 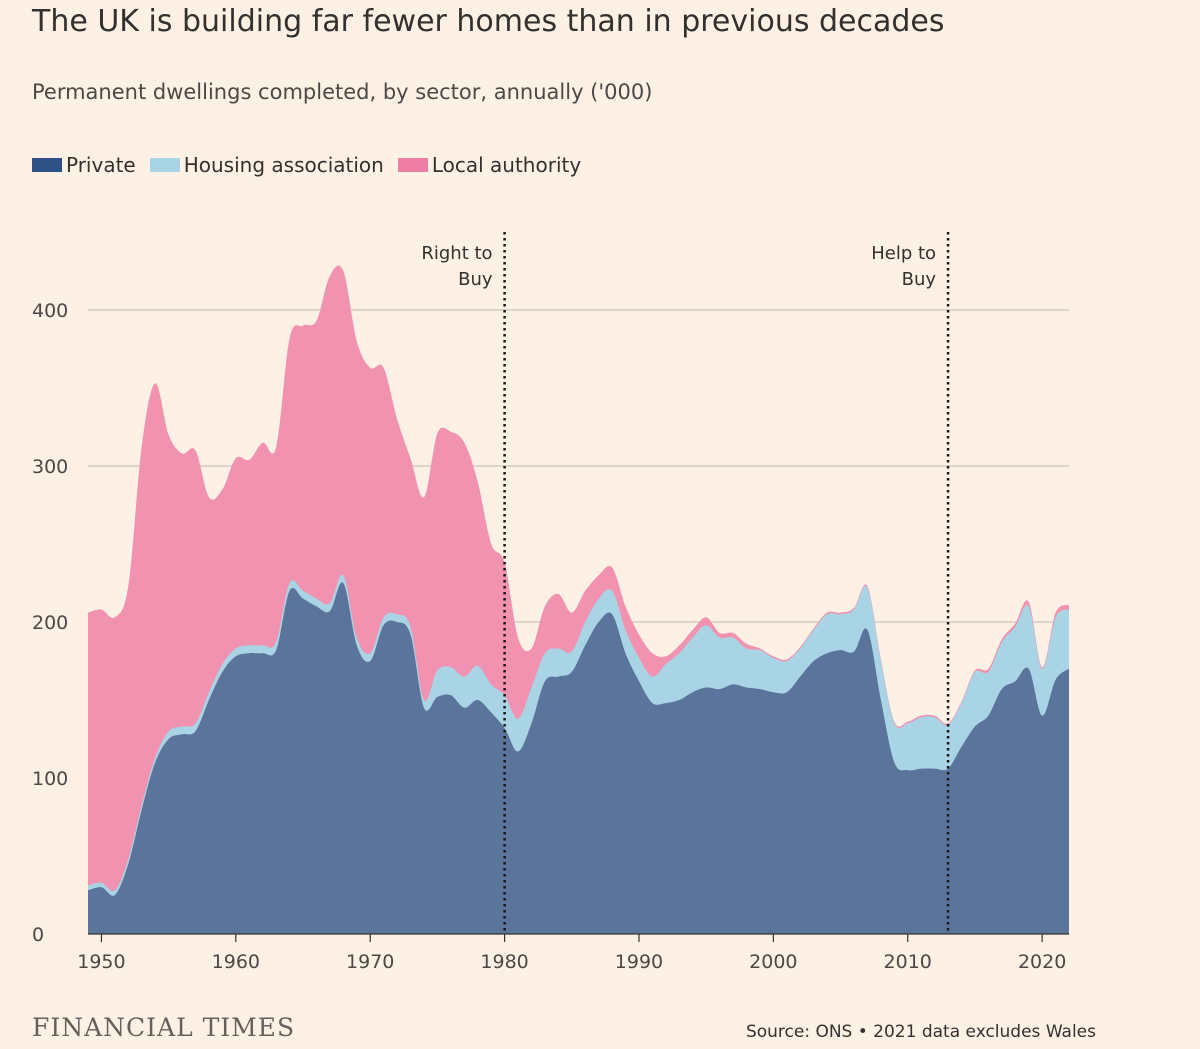 I want to click on legend-label-private: Private, so click(x=101, y=165).